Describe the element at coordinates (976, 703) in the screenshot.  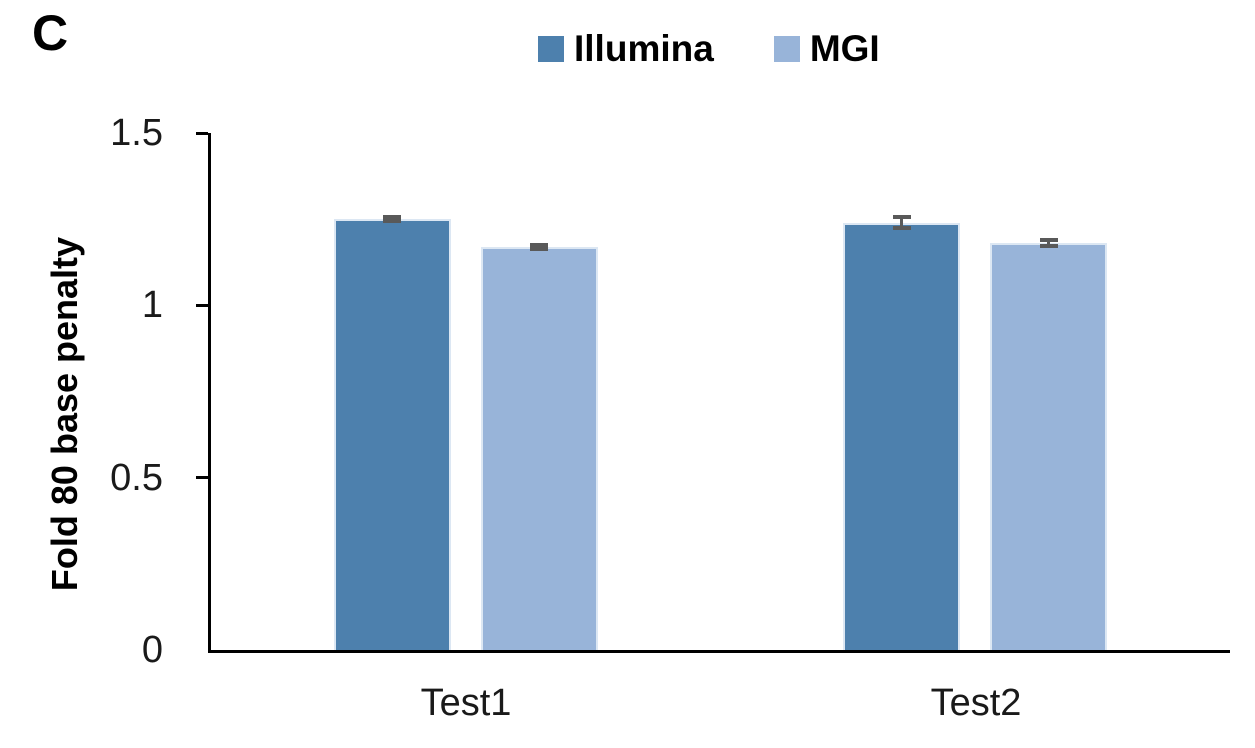
I see `x-category-label-test2: Test2` at that location.